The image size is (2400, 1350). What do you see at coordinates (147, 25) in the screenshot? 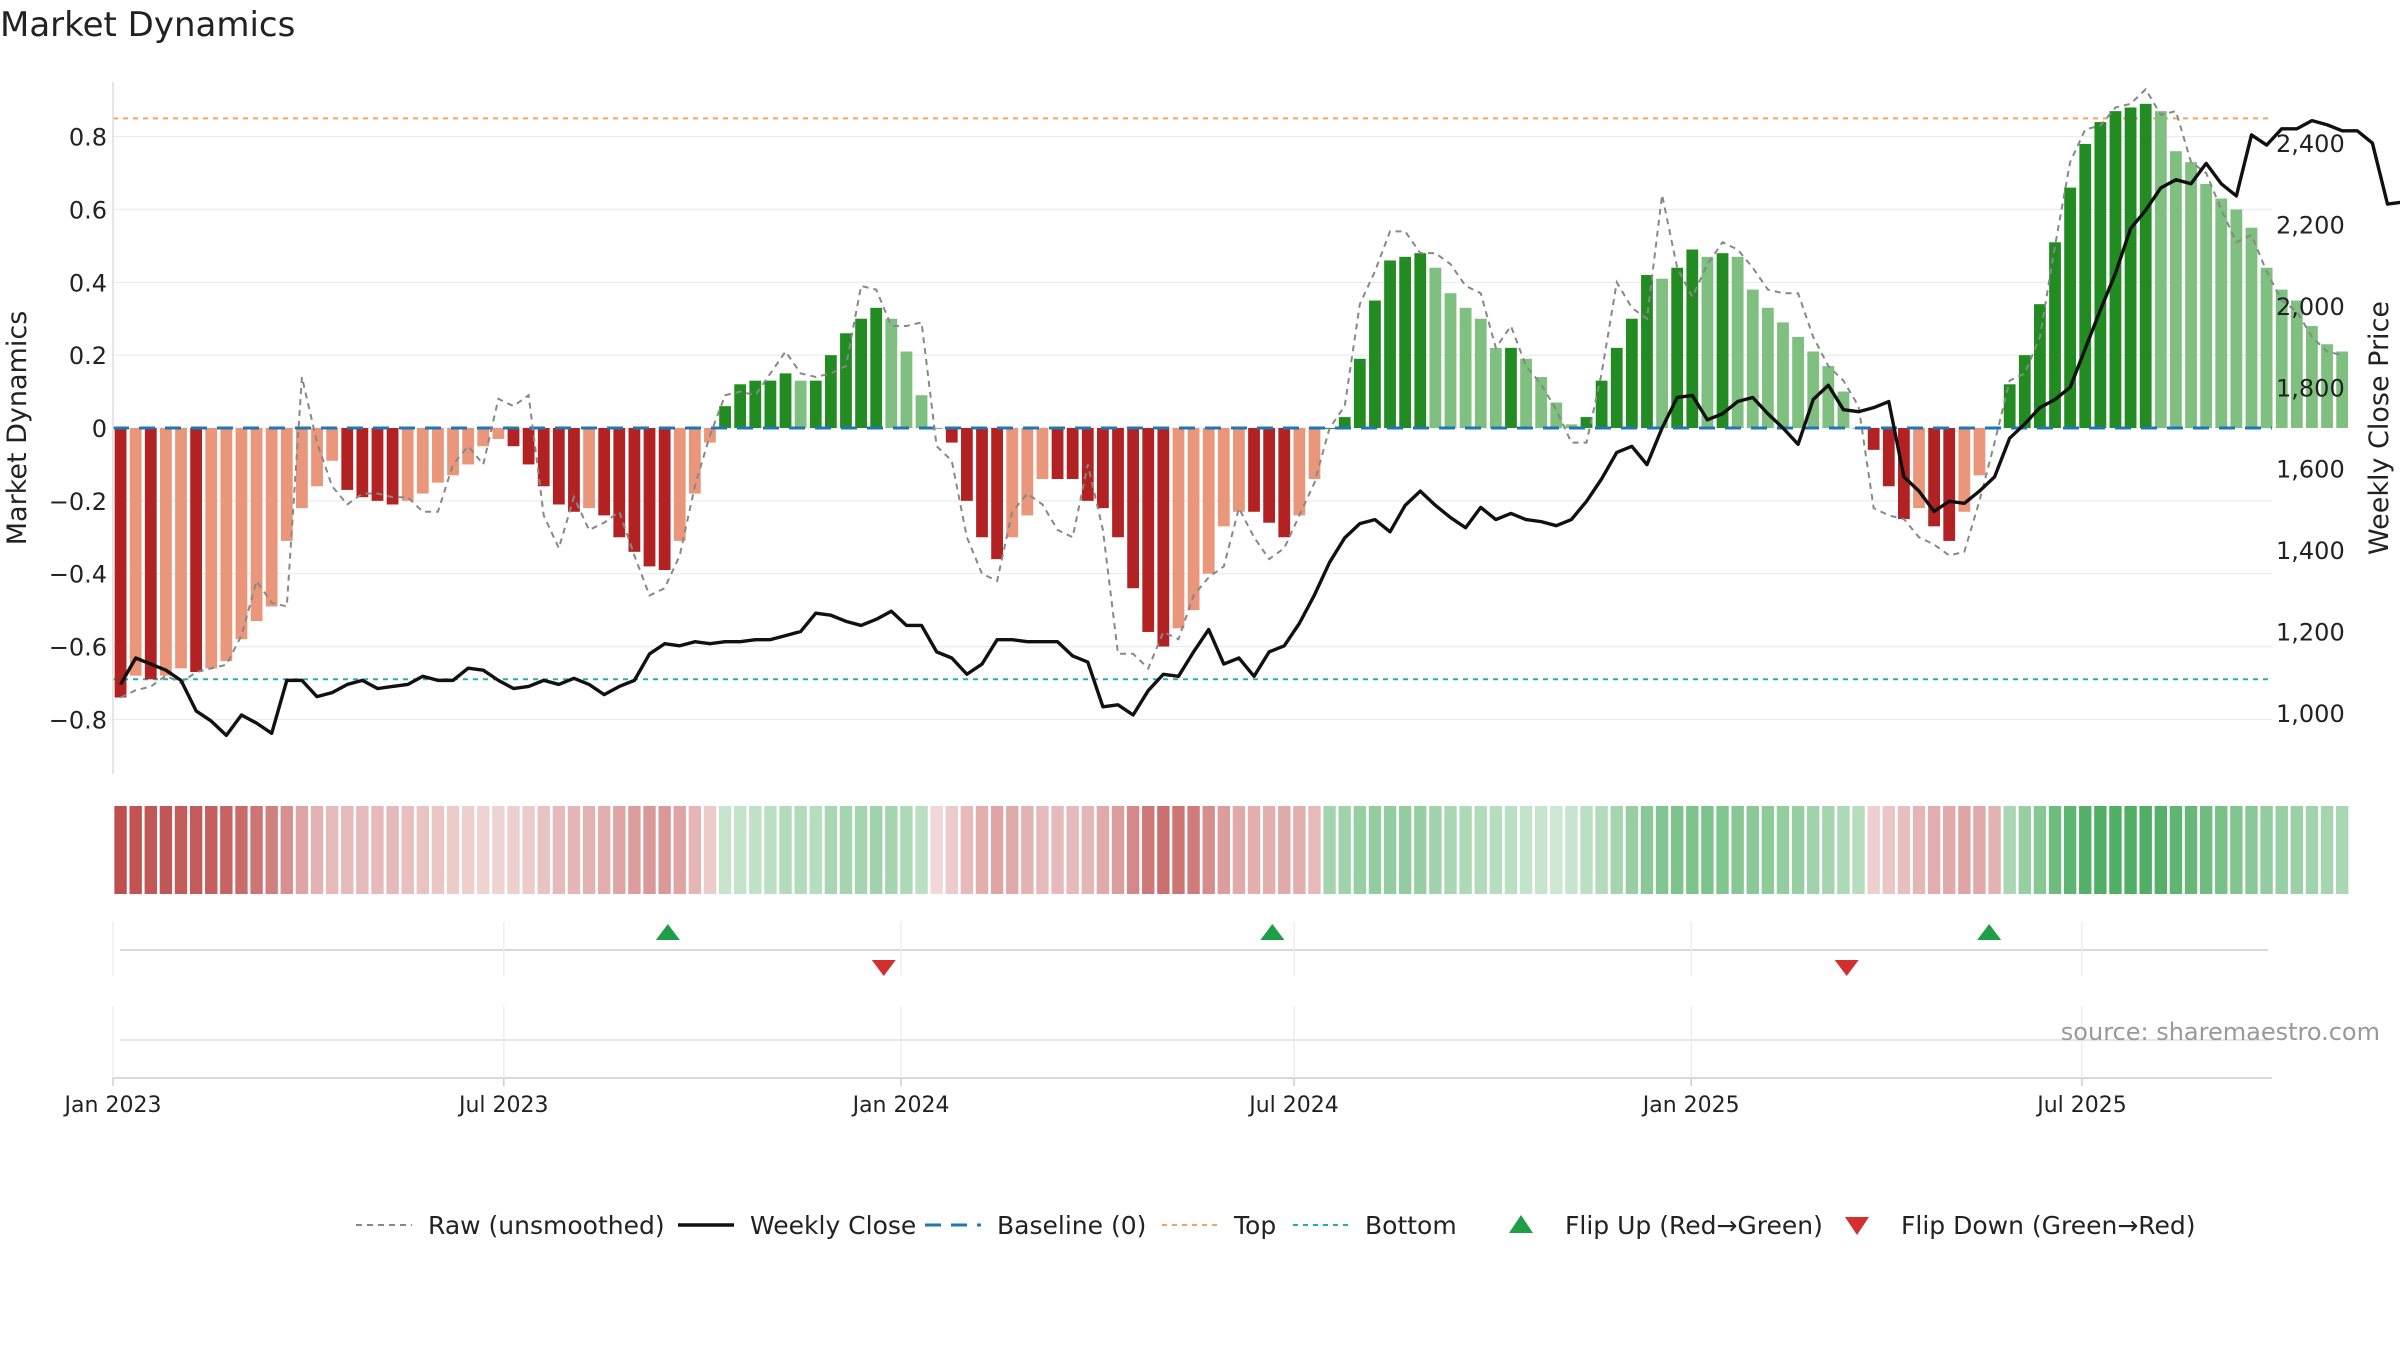
I see `chart-title: Market Dynamics` at bounding box center [147, 25].